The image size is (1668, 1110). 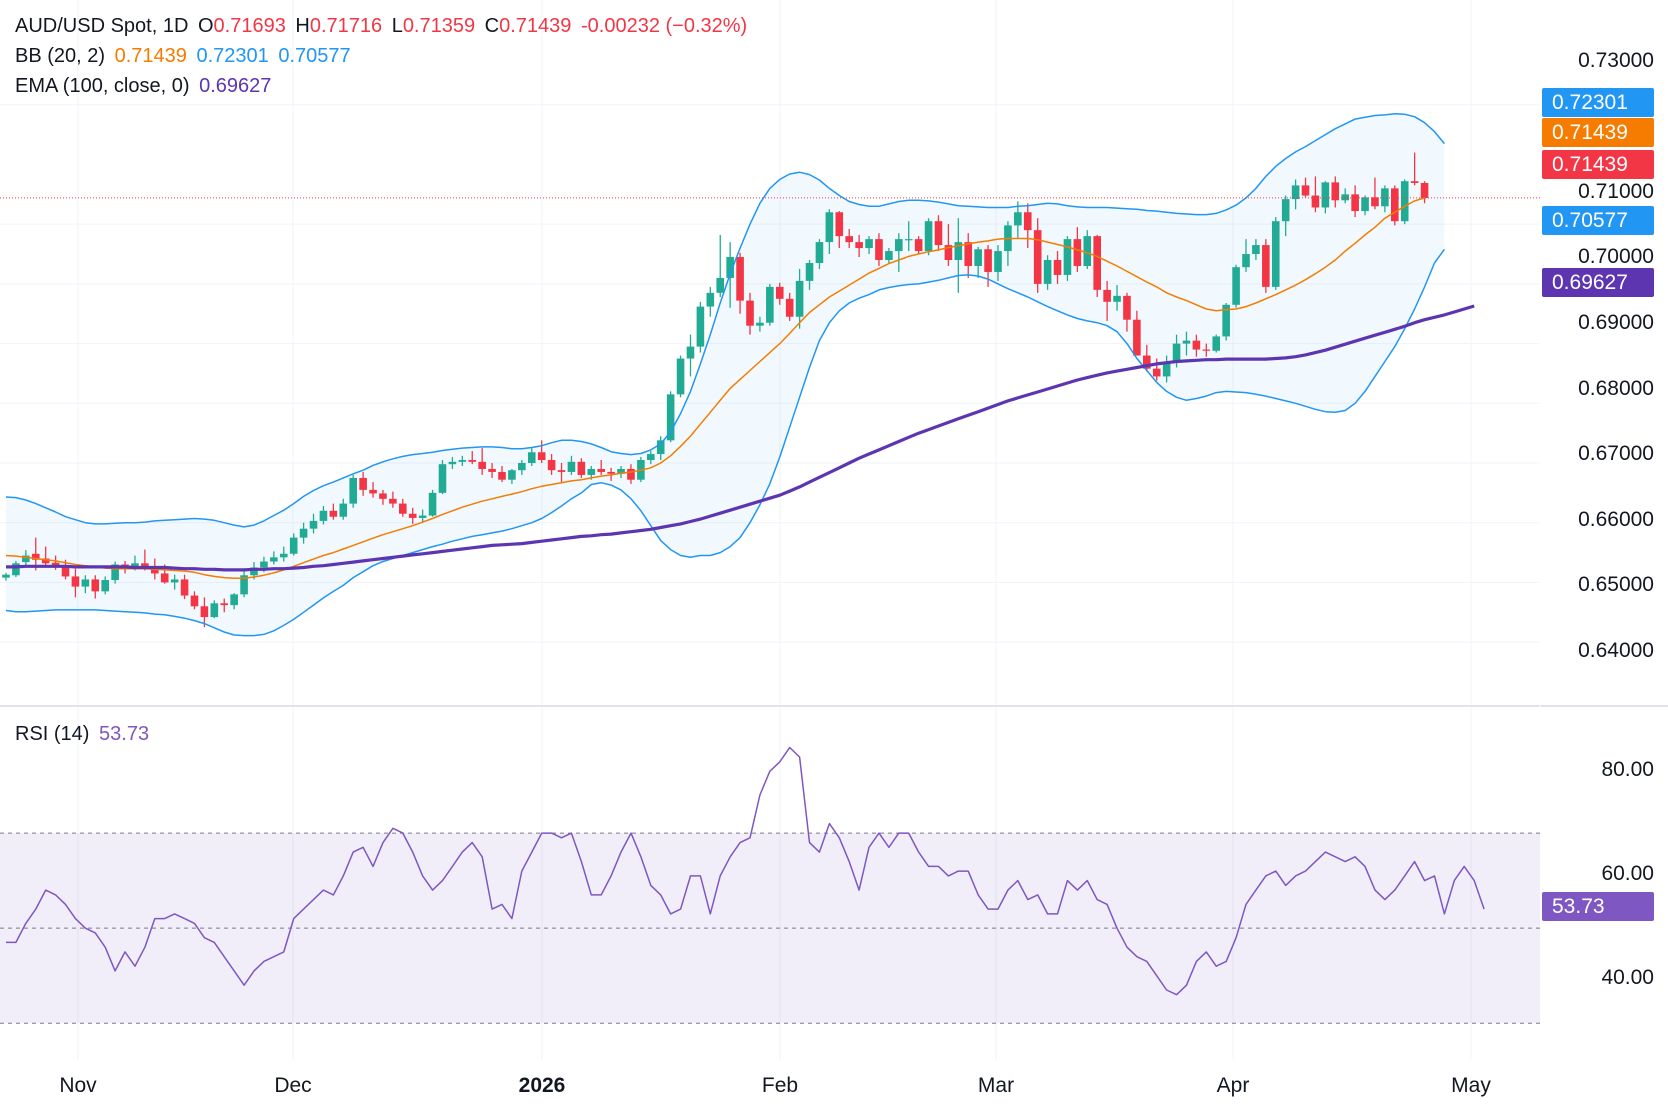 I want to click on rsi-value-tag: 53.73, so click(x=1598, y=906).